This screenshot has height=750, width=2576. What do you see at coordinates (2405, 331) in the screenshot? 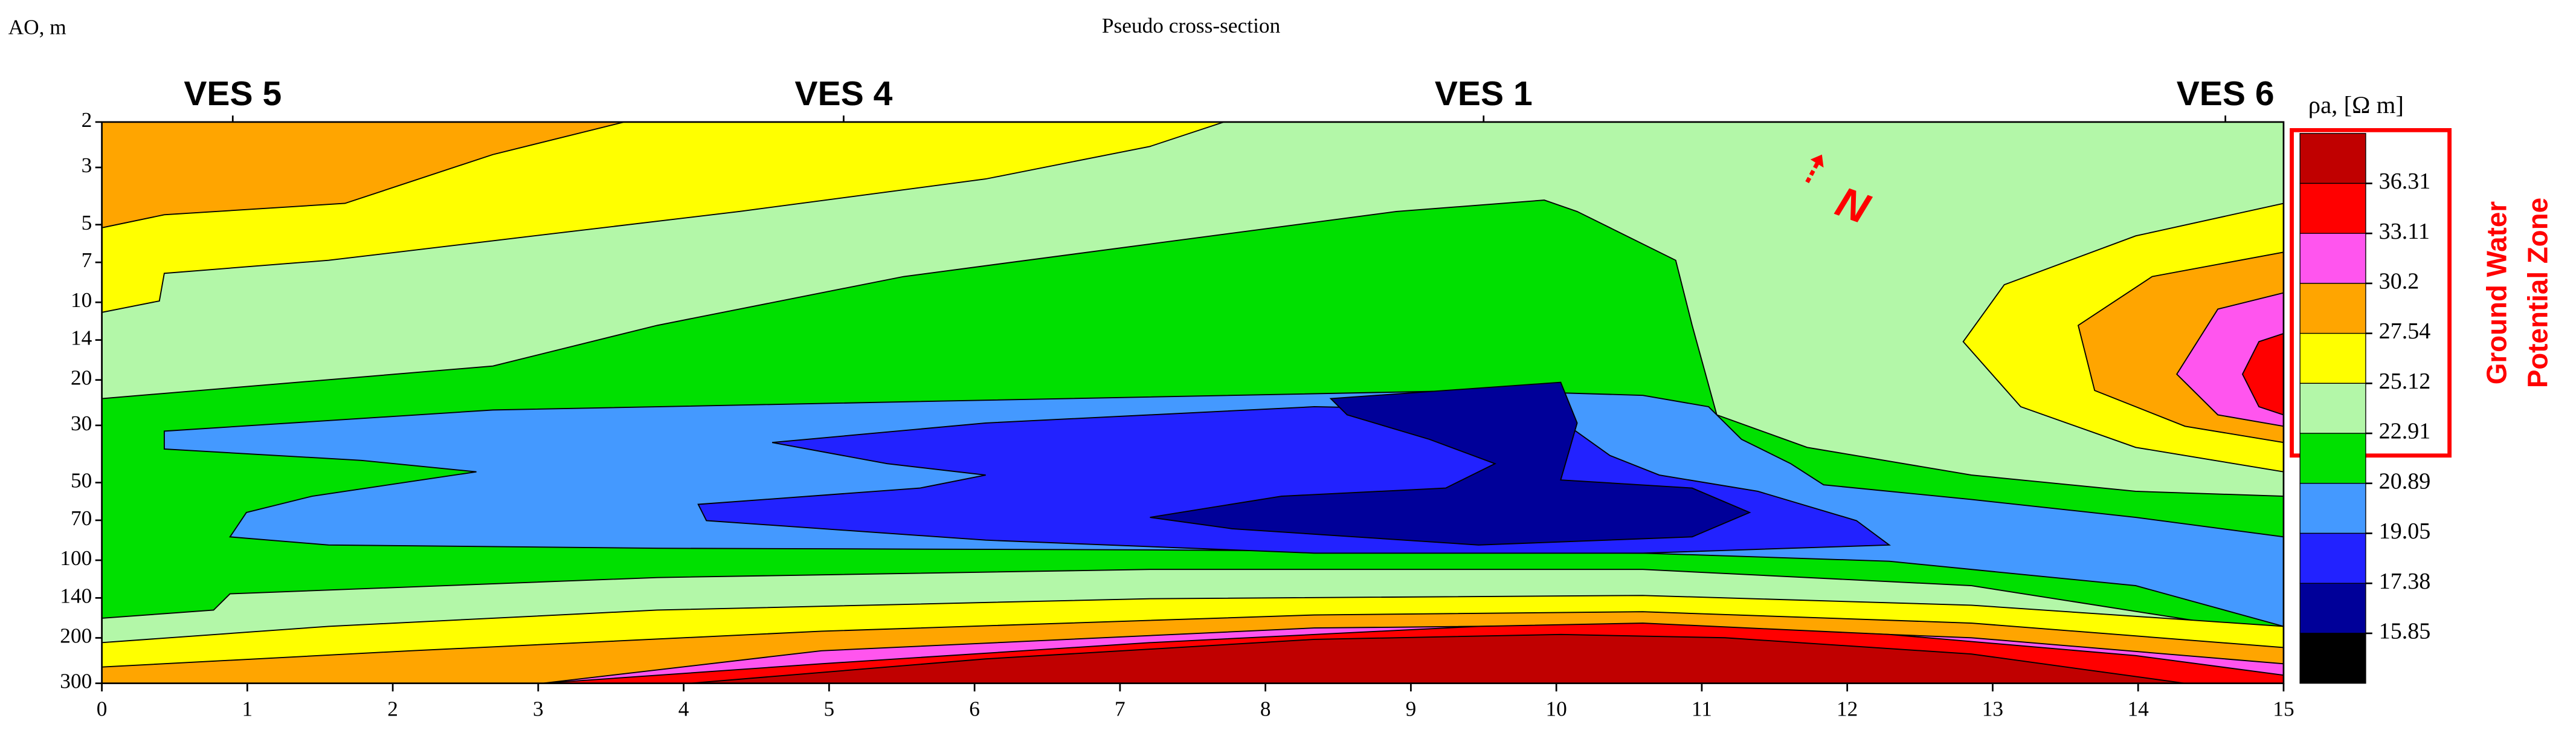
I see `colorbar-label: 27.54` at bounding box center [2405, 331].